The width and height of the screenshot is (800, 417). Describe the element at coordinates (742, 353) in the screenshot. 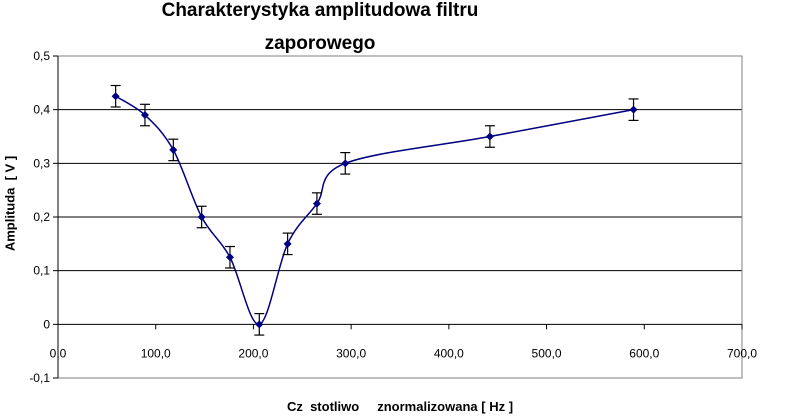

I see `x-tick-label: 700,0` at that location.